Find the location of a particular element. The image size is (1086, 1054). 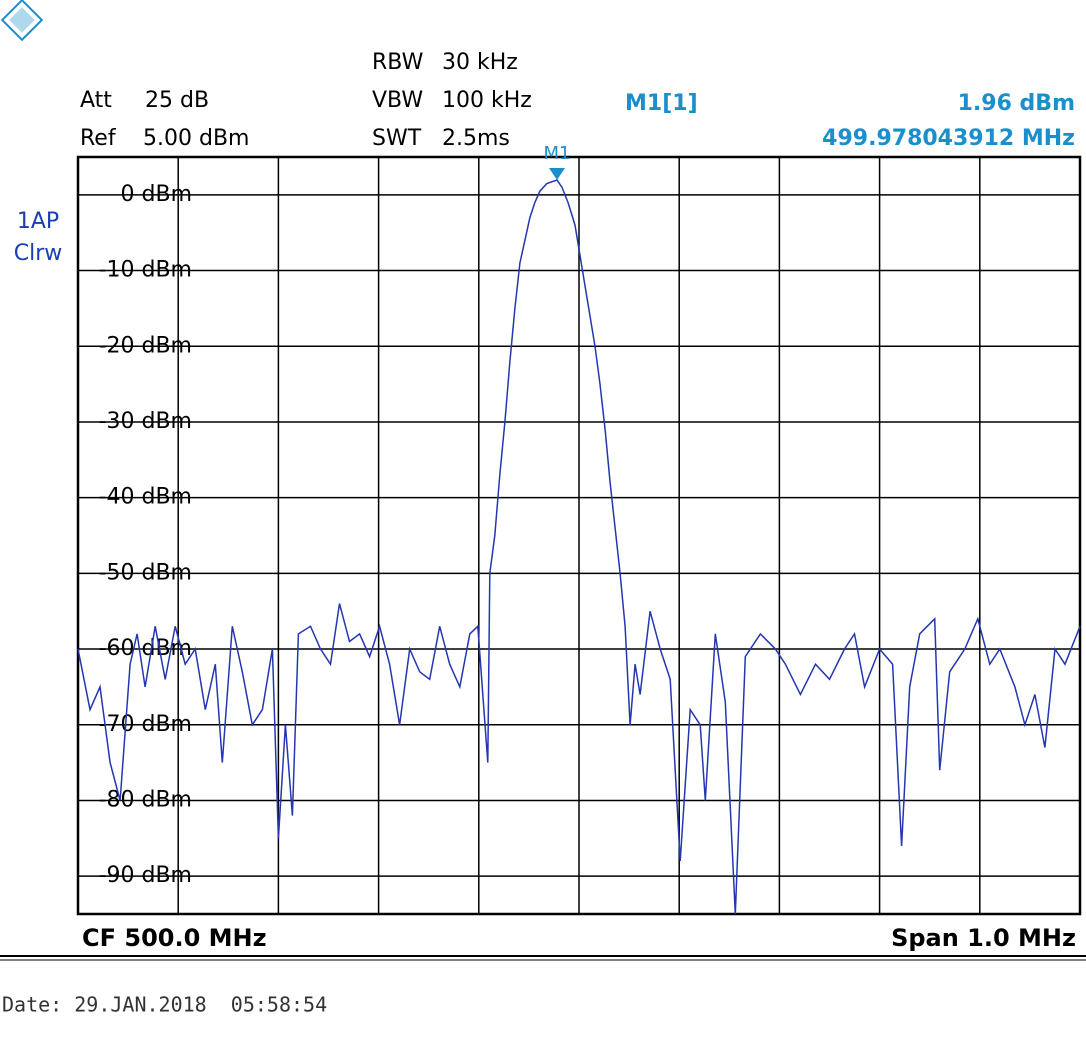

y-tick-label: -70 dBm is located at coordinates (145, 724).